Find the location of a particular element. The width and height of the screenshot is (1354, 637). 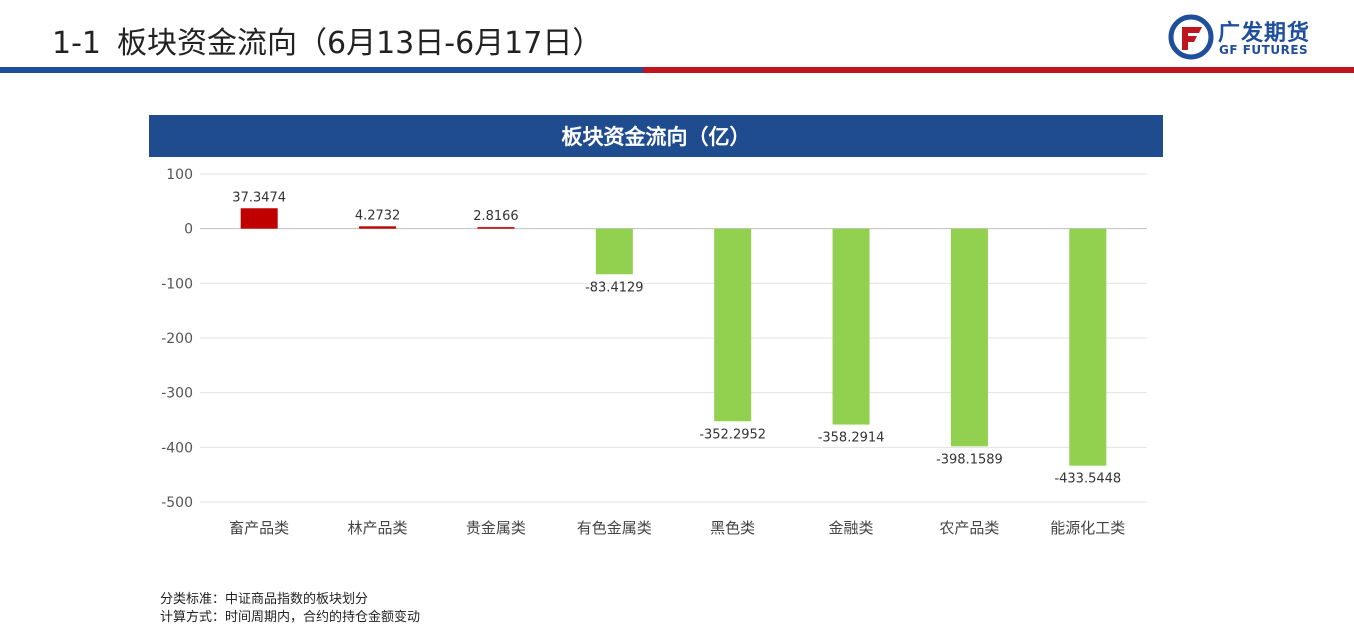

footnotes: 分类标准：中证商品指数的板块划分 计算方式：时间周期内，合约的持仓金额变动 is located at coordinates (290, 609).